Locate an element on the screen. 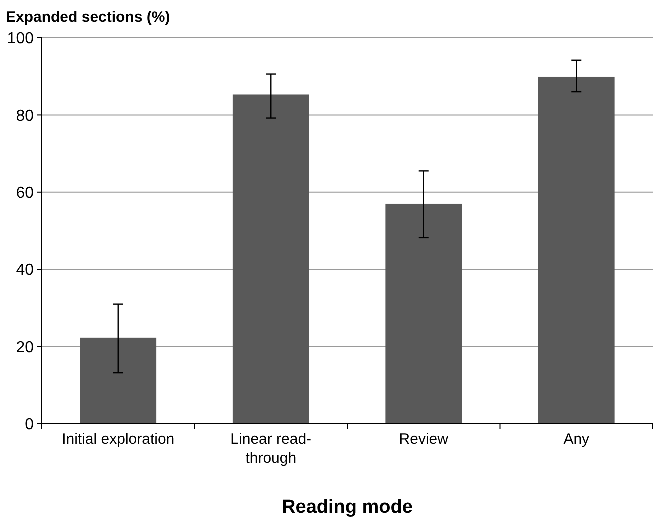 The height and width of the screenshot is (521, 655). x-axis-title: Reading mode is located at coordinates (347, 507).